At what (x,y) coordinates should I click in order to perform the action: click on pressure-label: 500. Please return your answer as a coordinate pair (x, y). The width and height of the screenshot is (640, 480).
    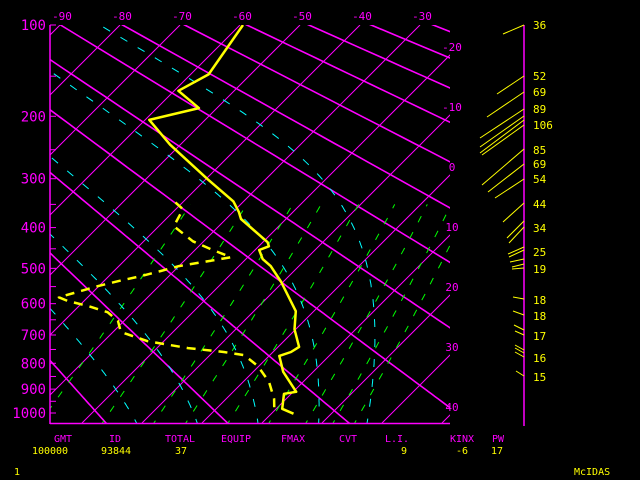
    Looking at the image, I should click on (33, 269).